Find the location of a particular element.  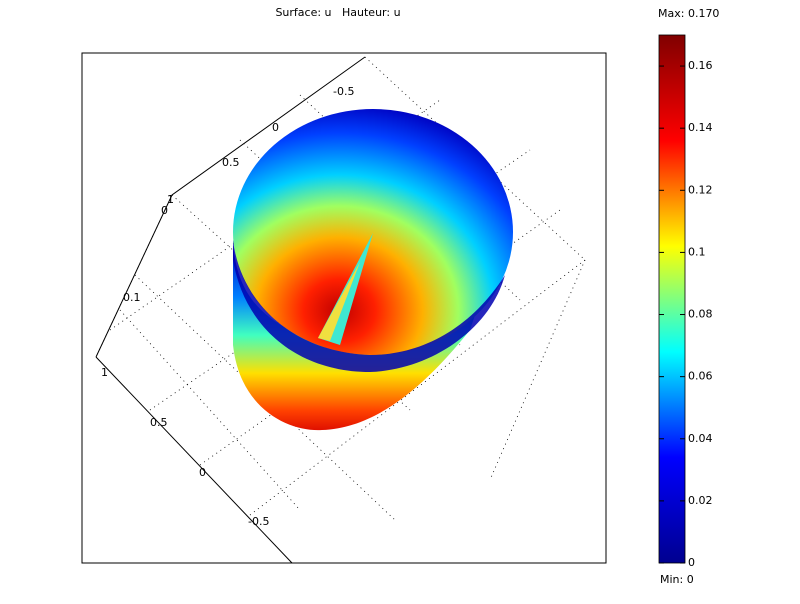

colorbar-tick-label: 0.08 is located at coordinates (700, 314).